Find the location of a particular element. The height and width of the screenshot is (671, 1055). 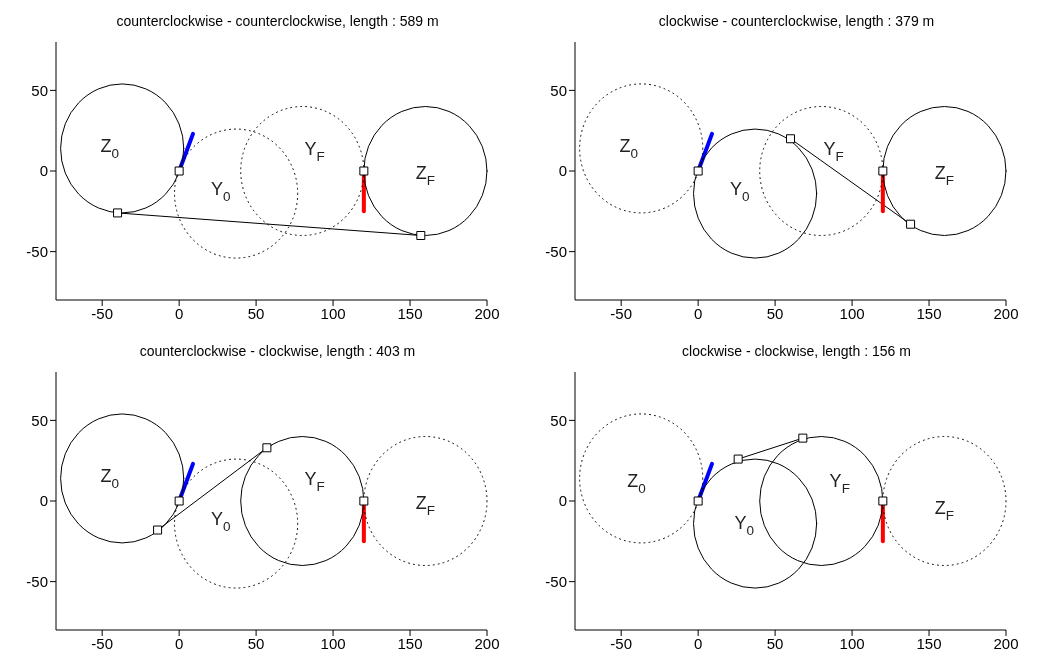

chart-title: counterclockwise - clockwise, length : 403 m is located at coordinates (277, 351).